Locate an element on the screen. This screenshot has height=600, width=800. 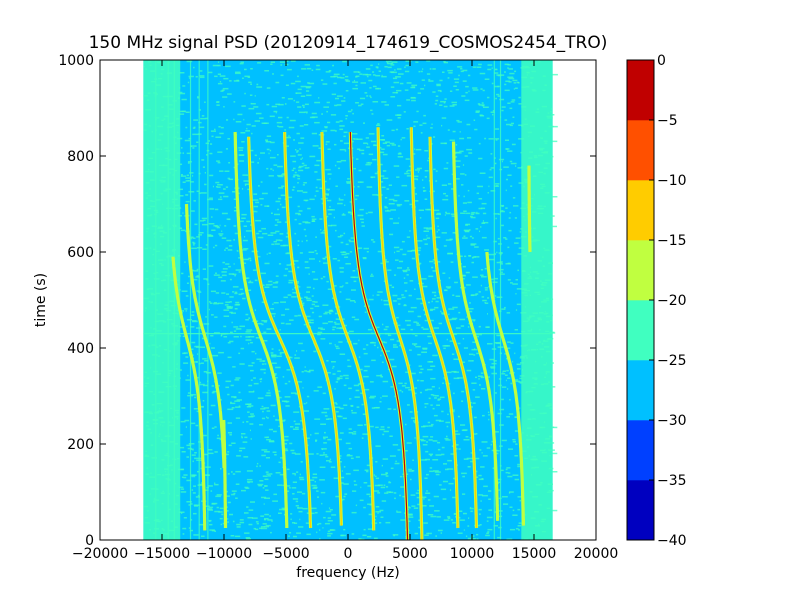
colorbar-tick-label: −20 is located at coordinates (672, 301).